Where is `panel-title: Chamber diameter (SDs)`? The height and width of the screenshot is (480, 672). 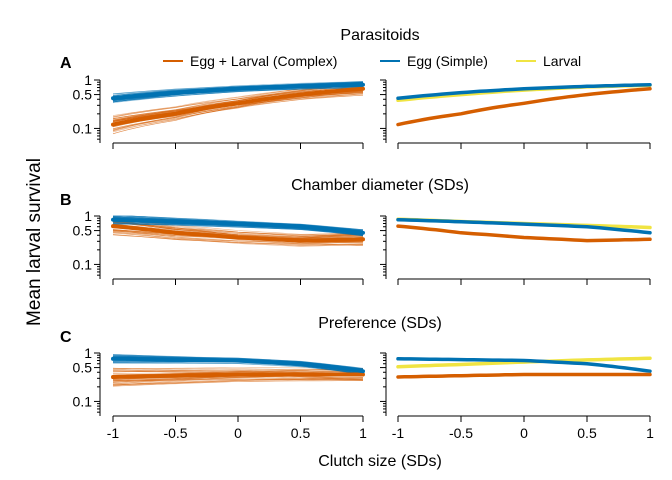
panel-title: Chamber diameter (SDs) is located at coordinates (380, 185).